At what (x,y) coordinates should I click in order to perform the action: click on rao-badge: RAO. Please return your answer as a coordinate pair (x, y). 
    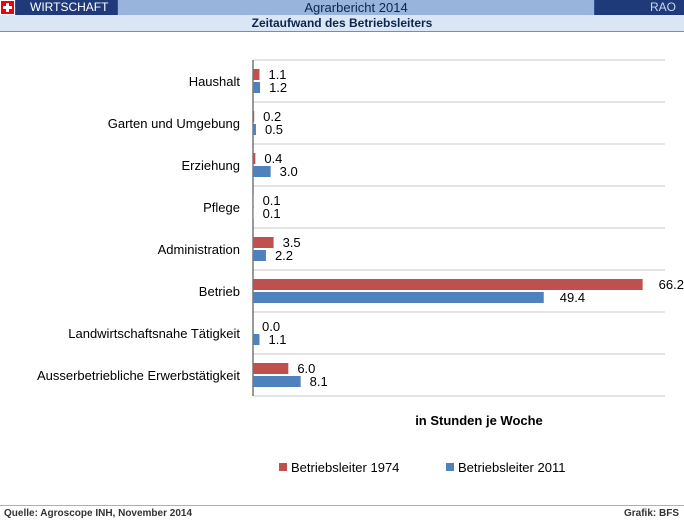
    Looking at the image, I should click on (639, 7).